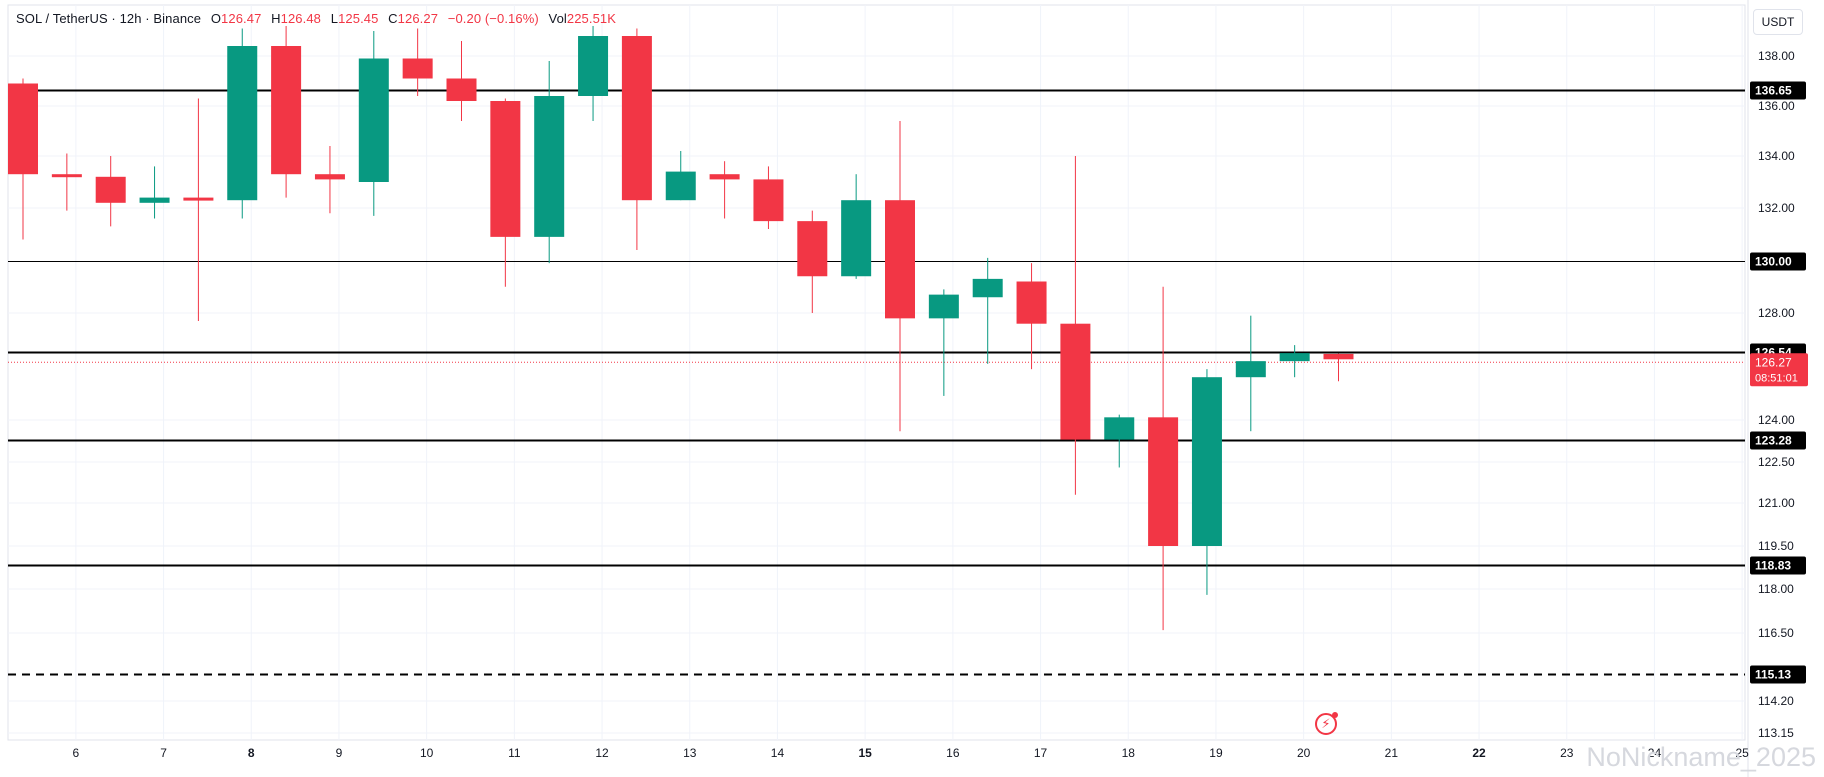 The width and height of the screenshot is (1824, 777). What do you see at coordinates (1776, 208) in the screenshot?
I see `price-tick-label: 132.00` at bounding box center [1776, 208].